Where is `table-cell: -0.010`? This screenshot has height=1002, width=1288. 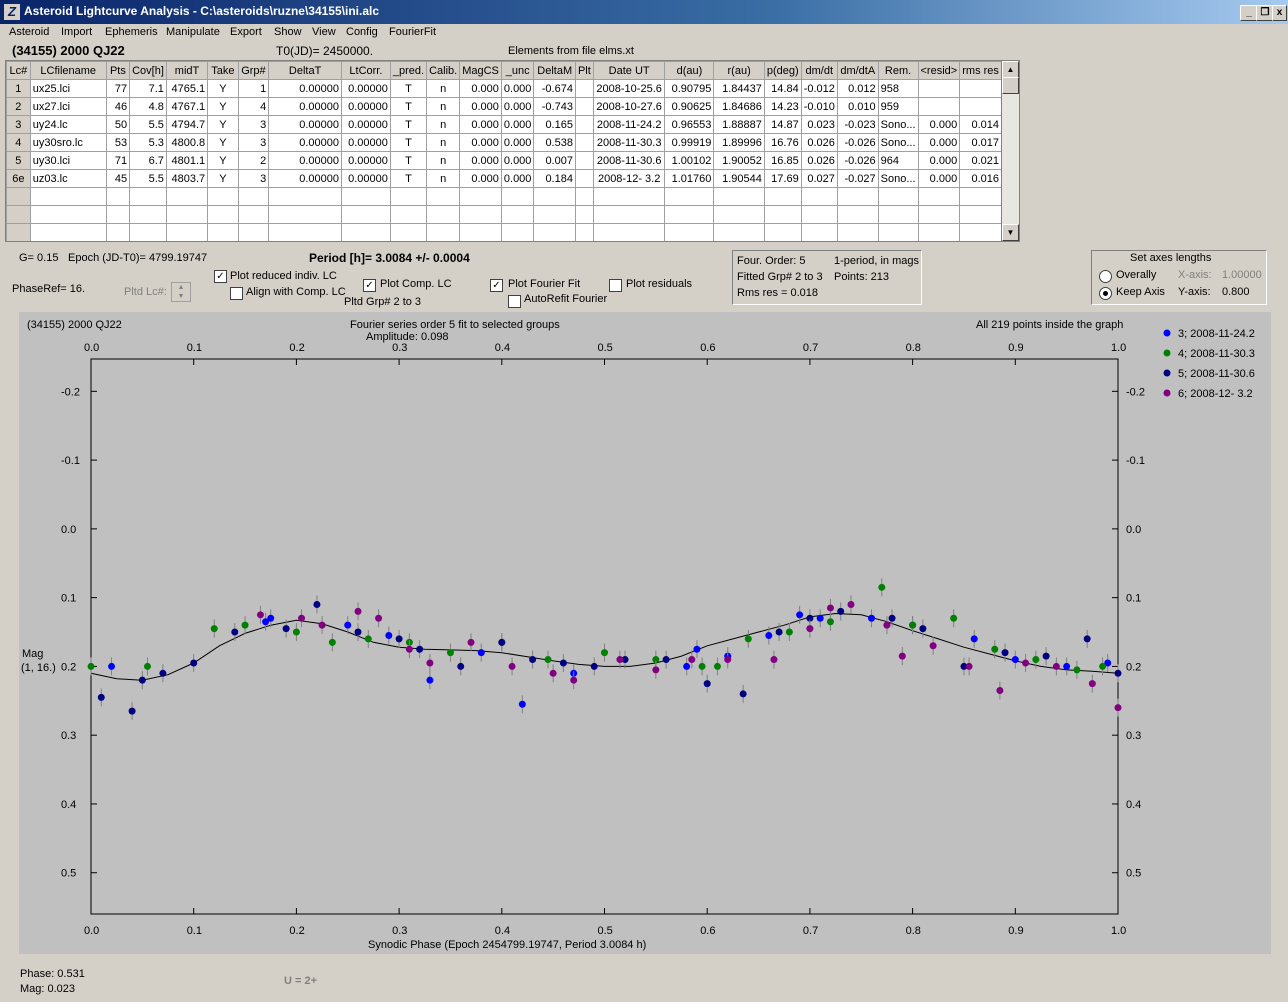 table-cell: -0.010 is located at coordinates (819, 106).